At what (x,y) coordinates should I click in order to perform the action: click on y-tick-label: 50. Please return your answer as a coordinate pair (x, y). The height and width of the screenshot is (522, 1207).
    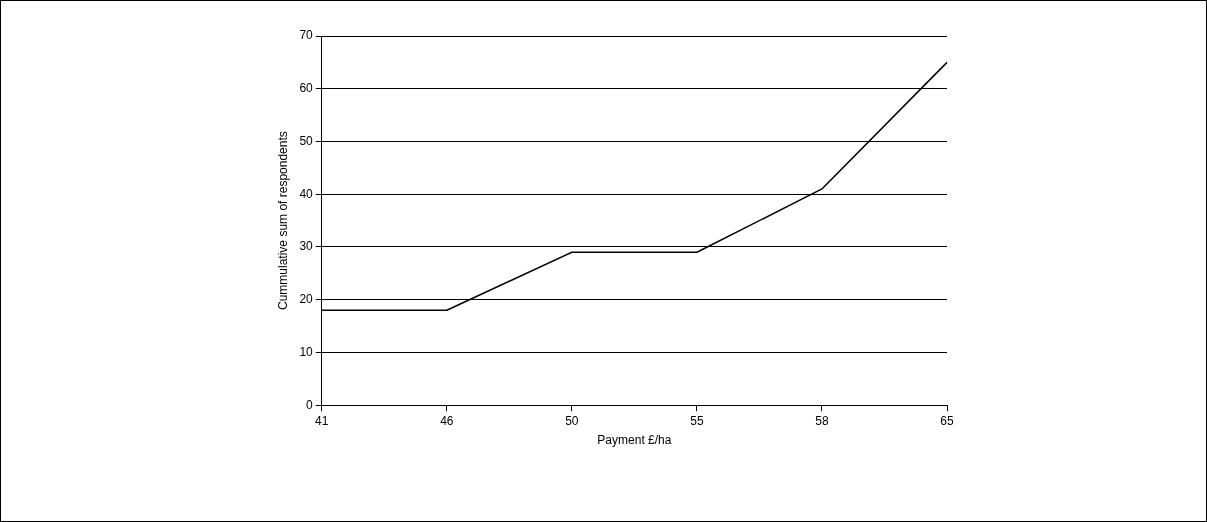
    Looking at the image, I should click on (306, 140).